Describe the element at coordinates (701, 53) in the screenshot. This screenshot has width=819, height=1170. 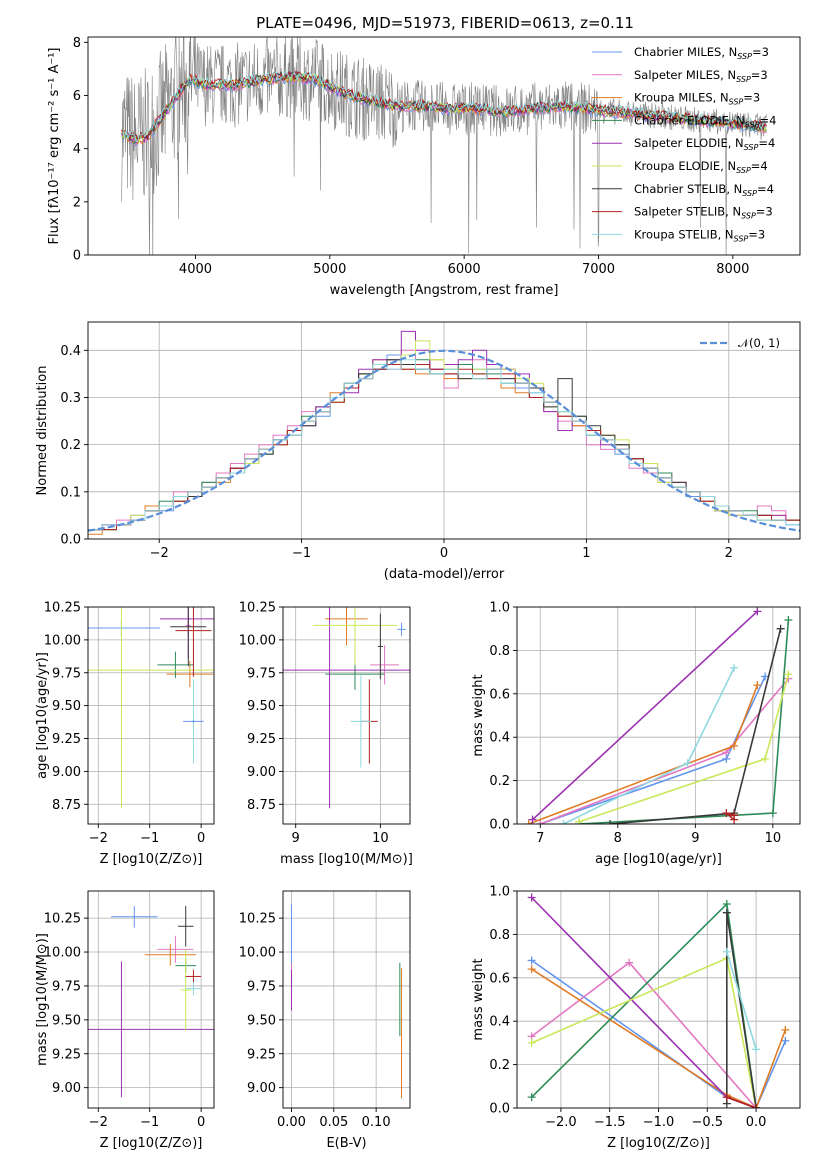
I see `legend-label: Chabrier MILES, NSSP=3` at that location.